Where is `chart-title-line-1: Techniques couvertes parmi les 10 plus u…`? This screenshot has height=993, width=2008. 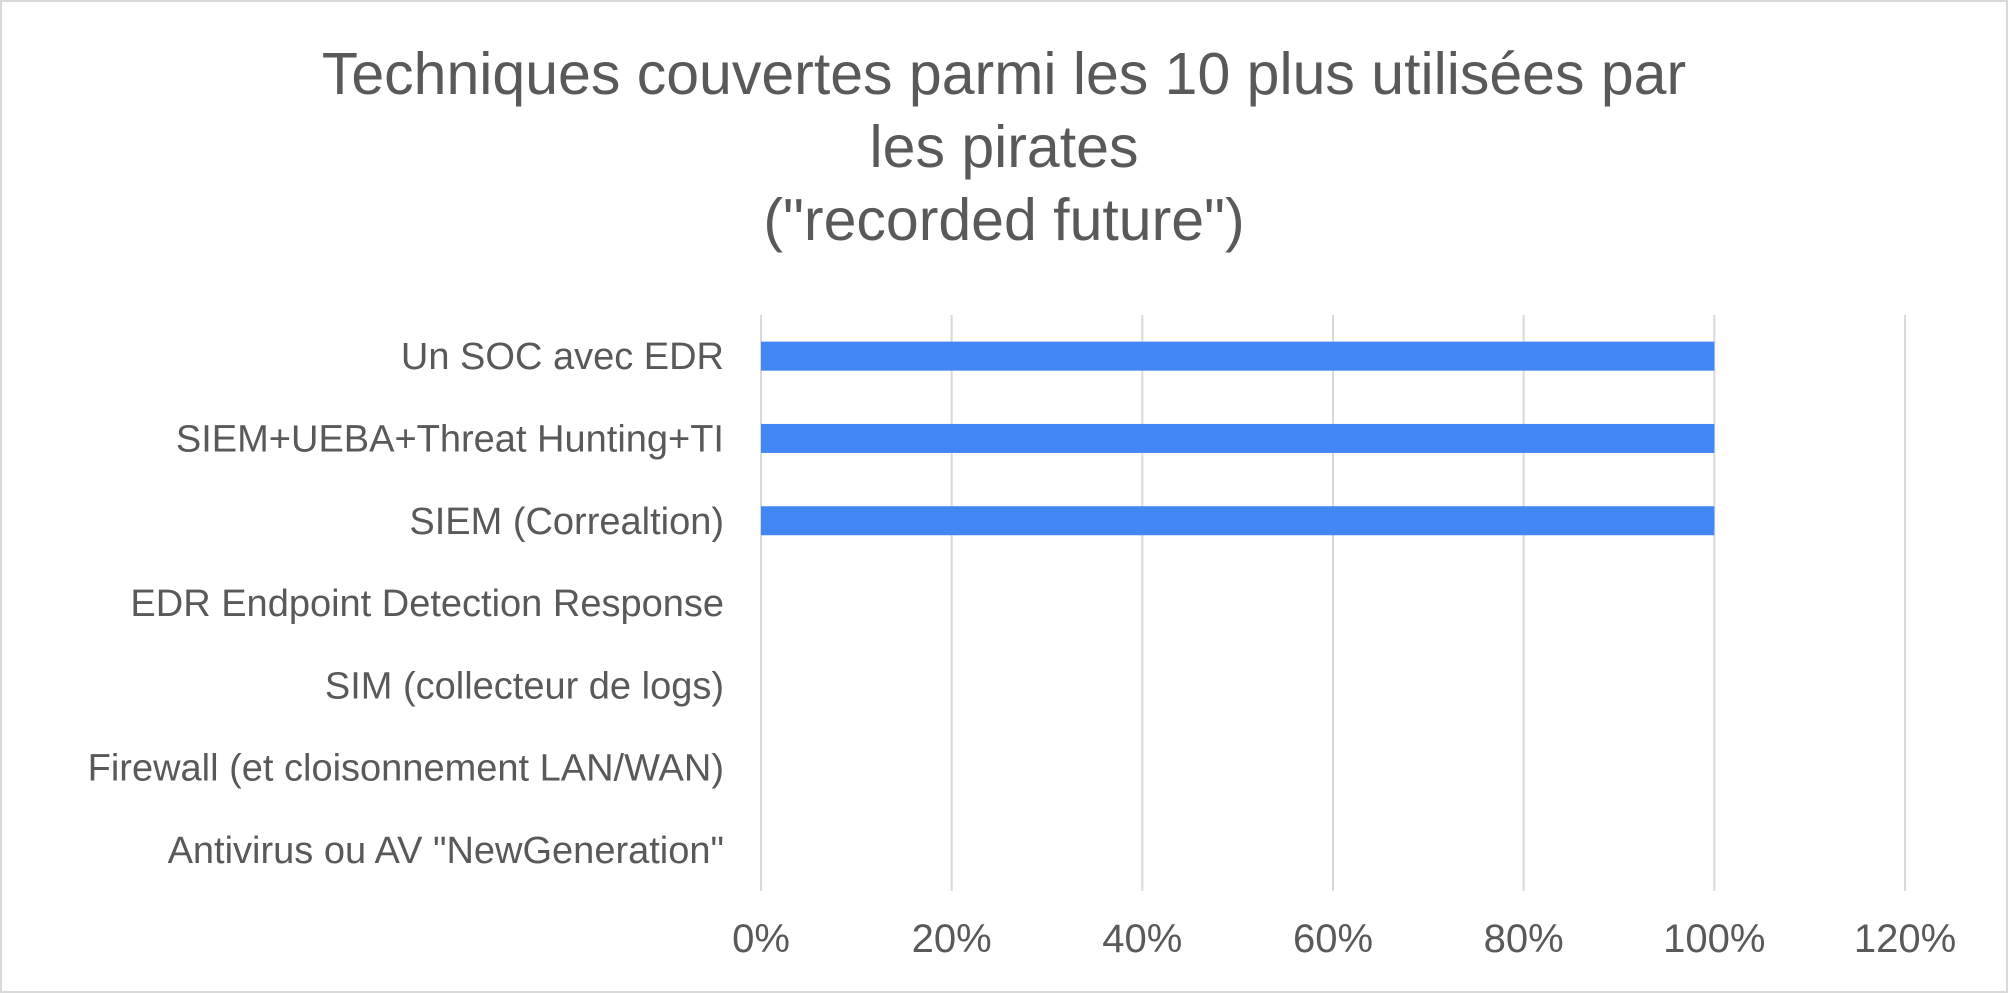
chart-title-line-1: Techniques couvertes parmi les 10 plus u… is located at coordinates (1004, 74).